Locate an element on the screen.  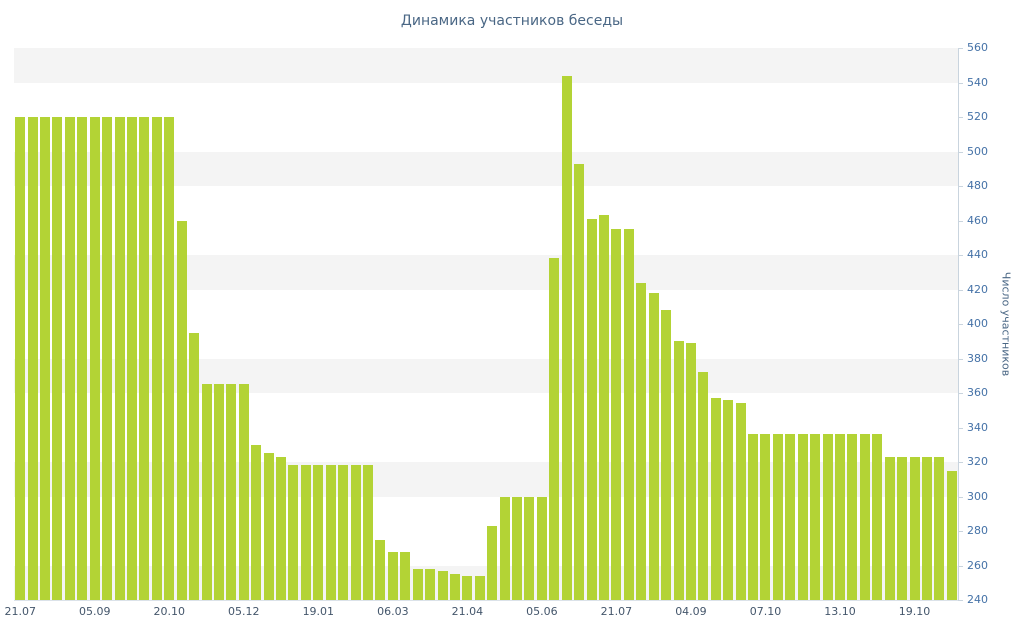
x-axis-tick-label: 19.10 is located at coordinates (914, 611).